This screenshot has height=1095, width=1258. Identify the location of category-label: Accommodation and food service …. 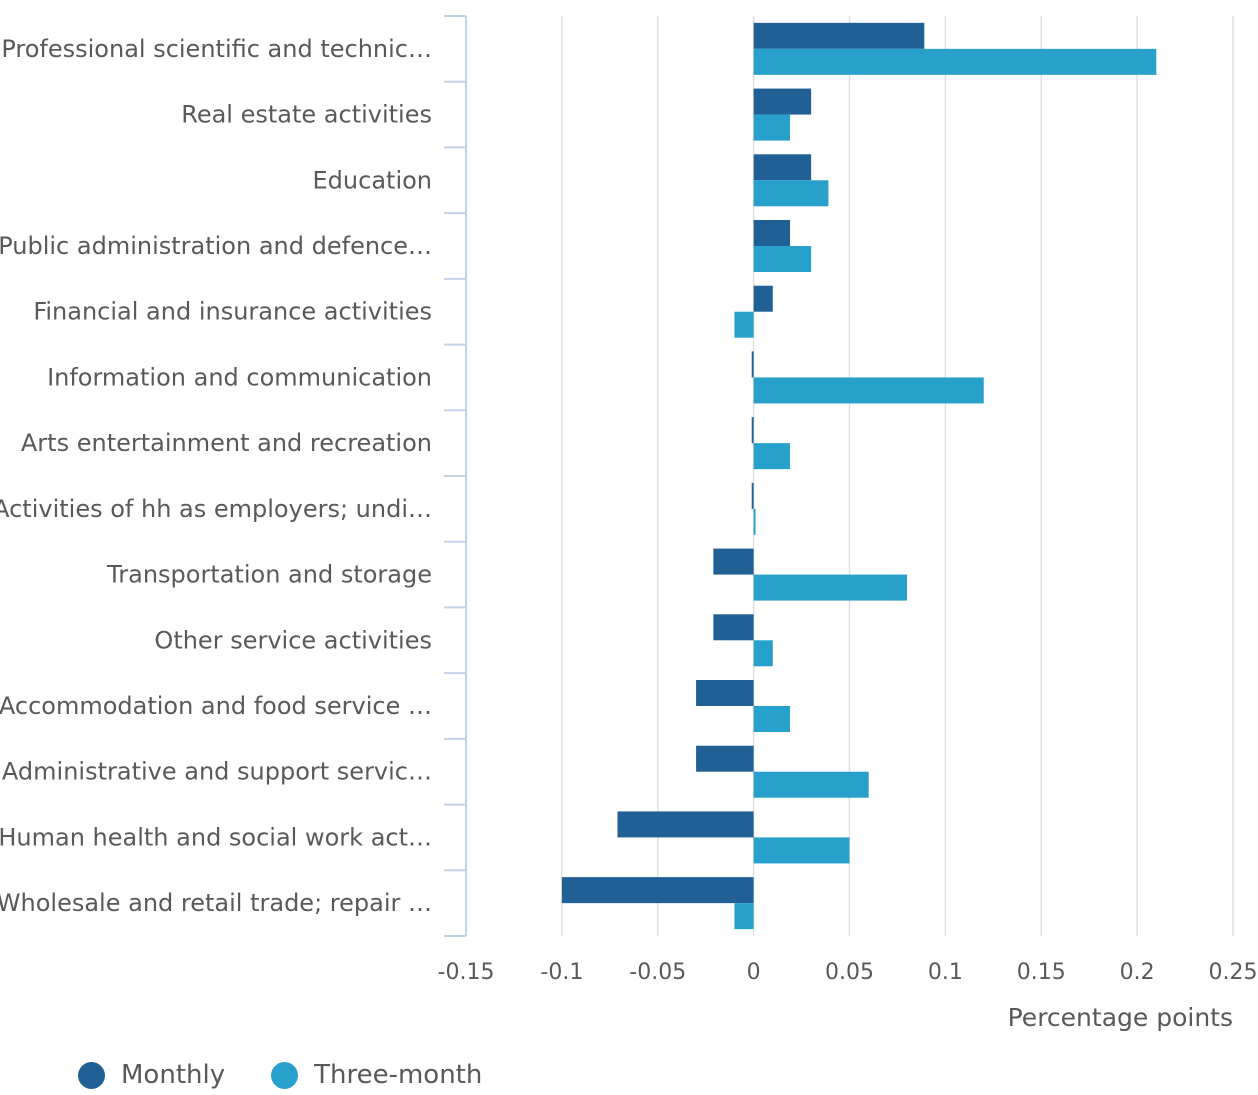
(216, 706).